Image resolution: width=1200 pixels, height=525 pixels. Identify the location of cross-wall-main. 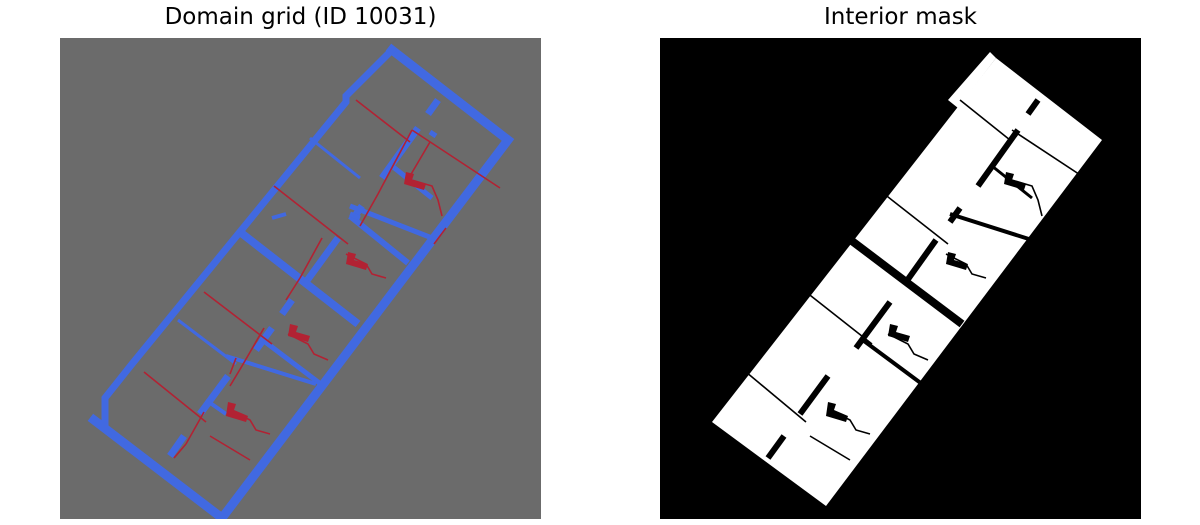
(299, 278).